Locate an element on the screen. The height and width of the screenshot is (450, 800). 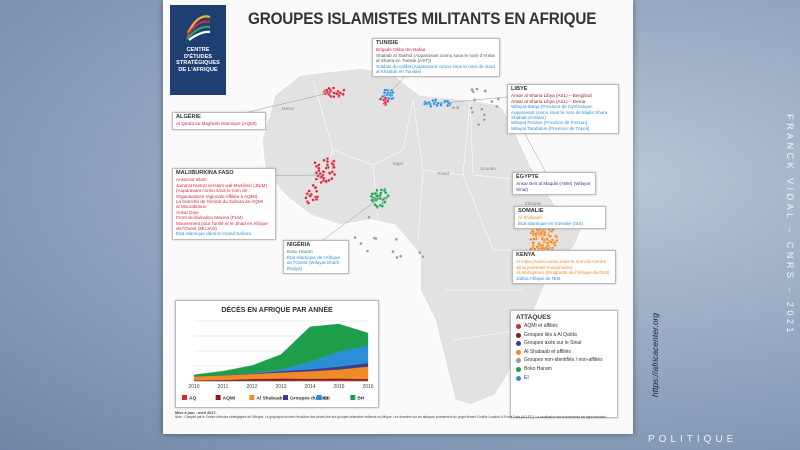
legend-item: AQMI et affiliés is located at coordinates (564, 326).